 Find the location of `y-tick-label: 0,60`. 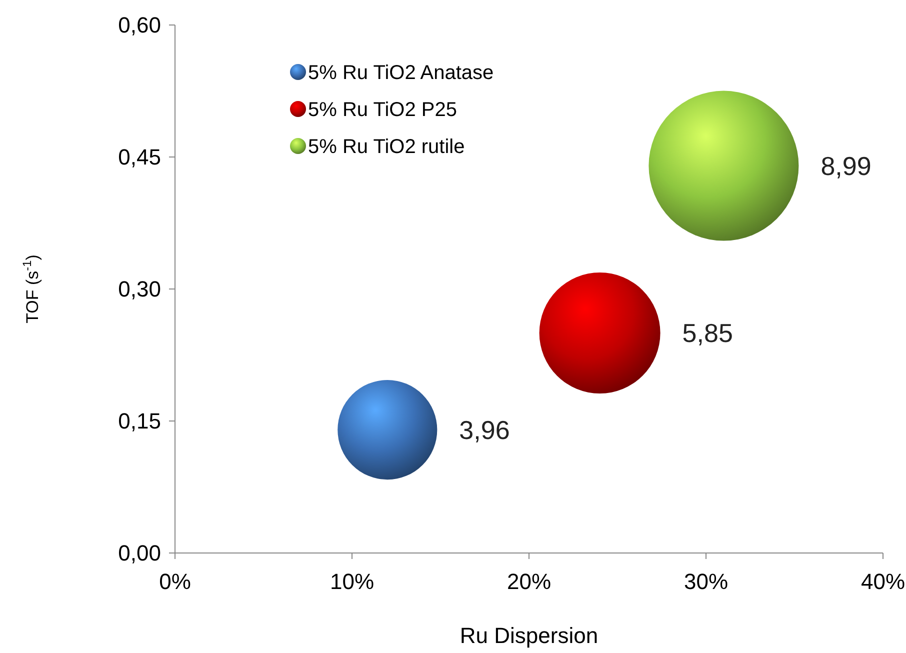

y-tick-label: 0,60 is located at coordinates (139, 25).